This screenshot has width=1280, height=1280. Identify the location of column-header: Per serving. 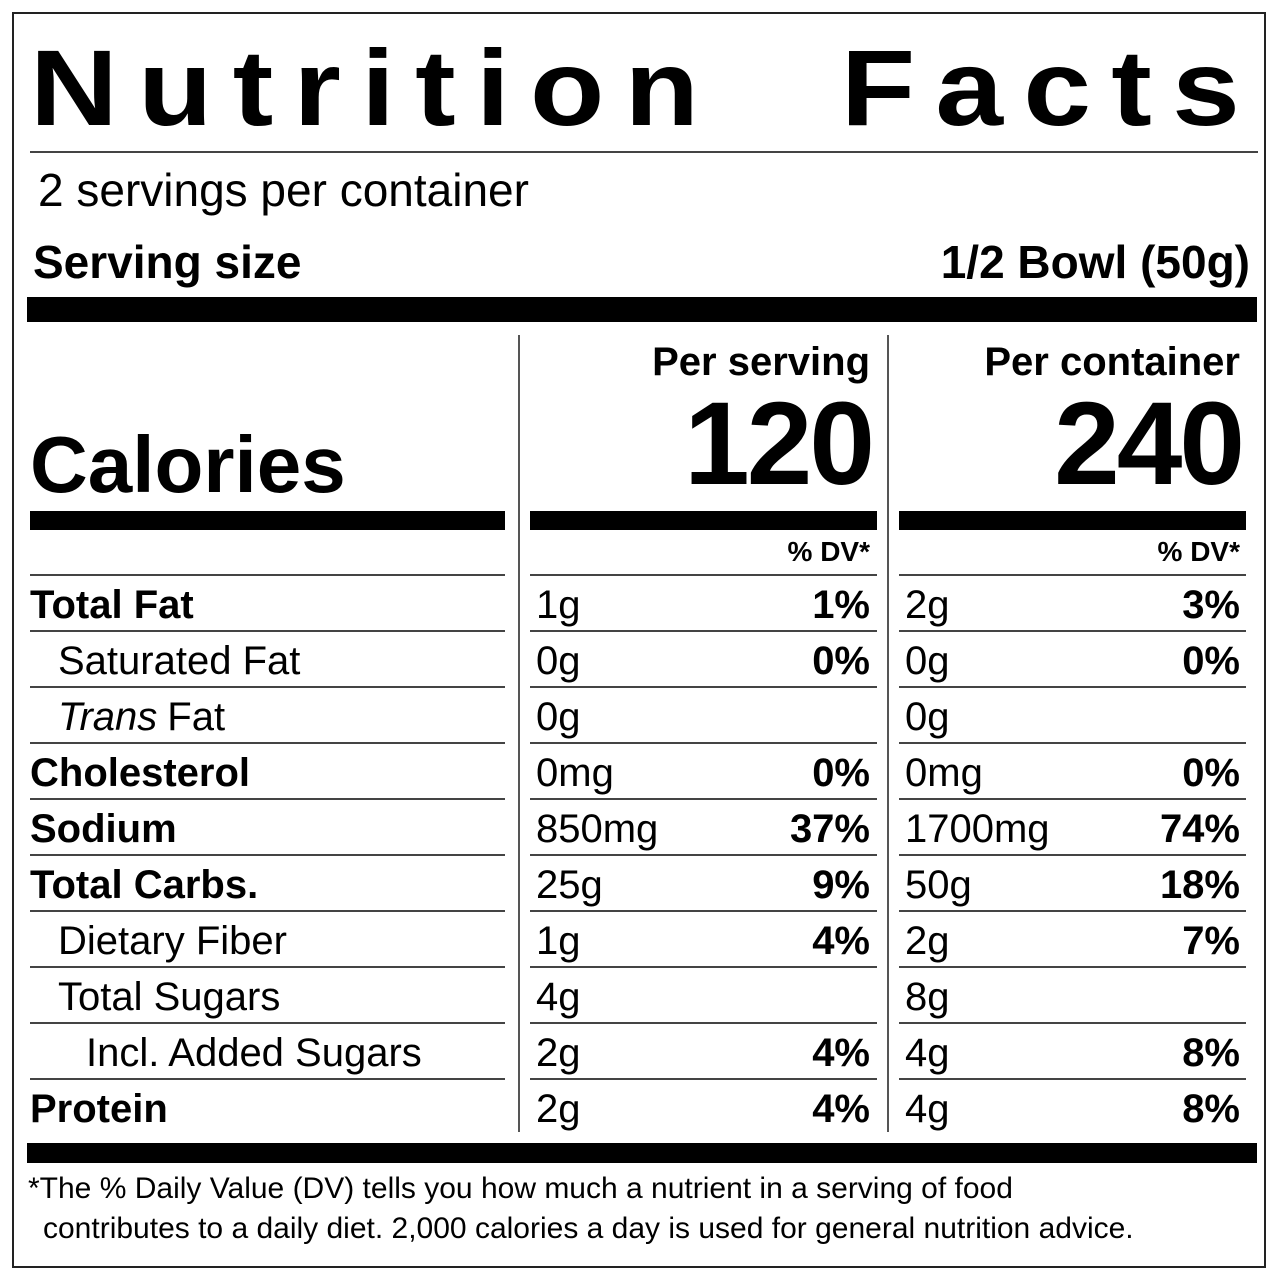
(761, 362).